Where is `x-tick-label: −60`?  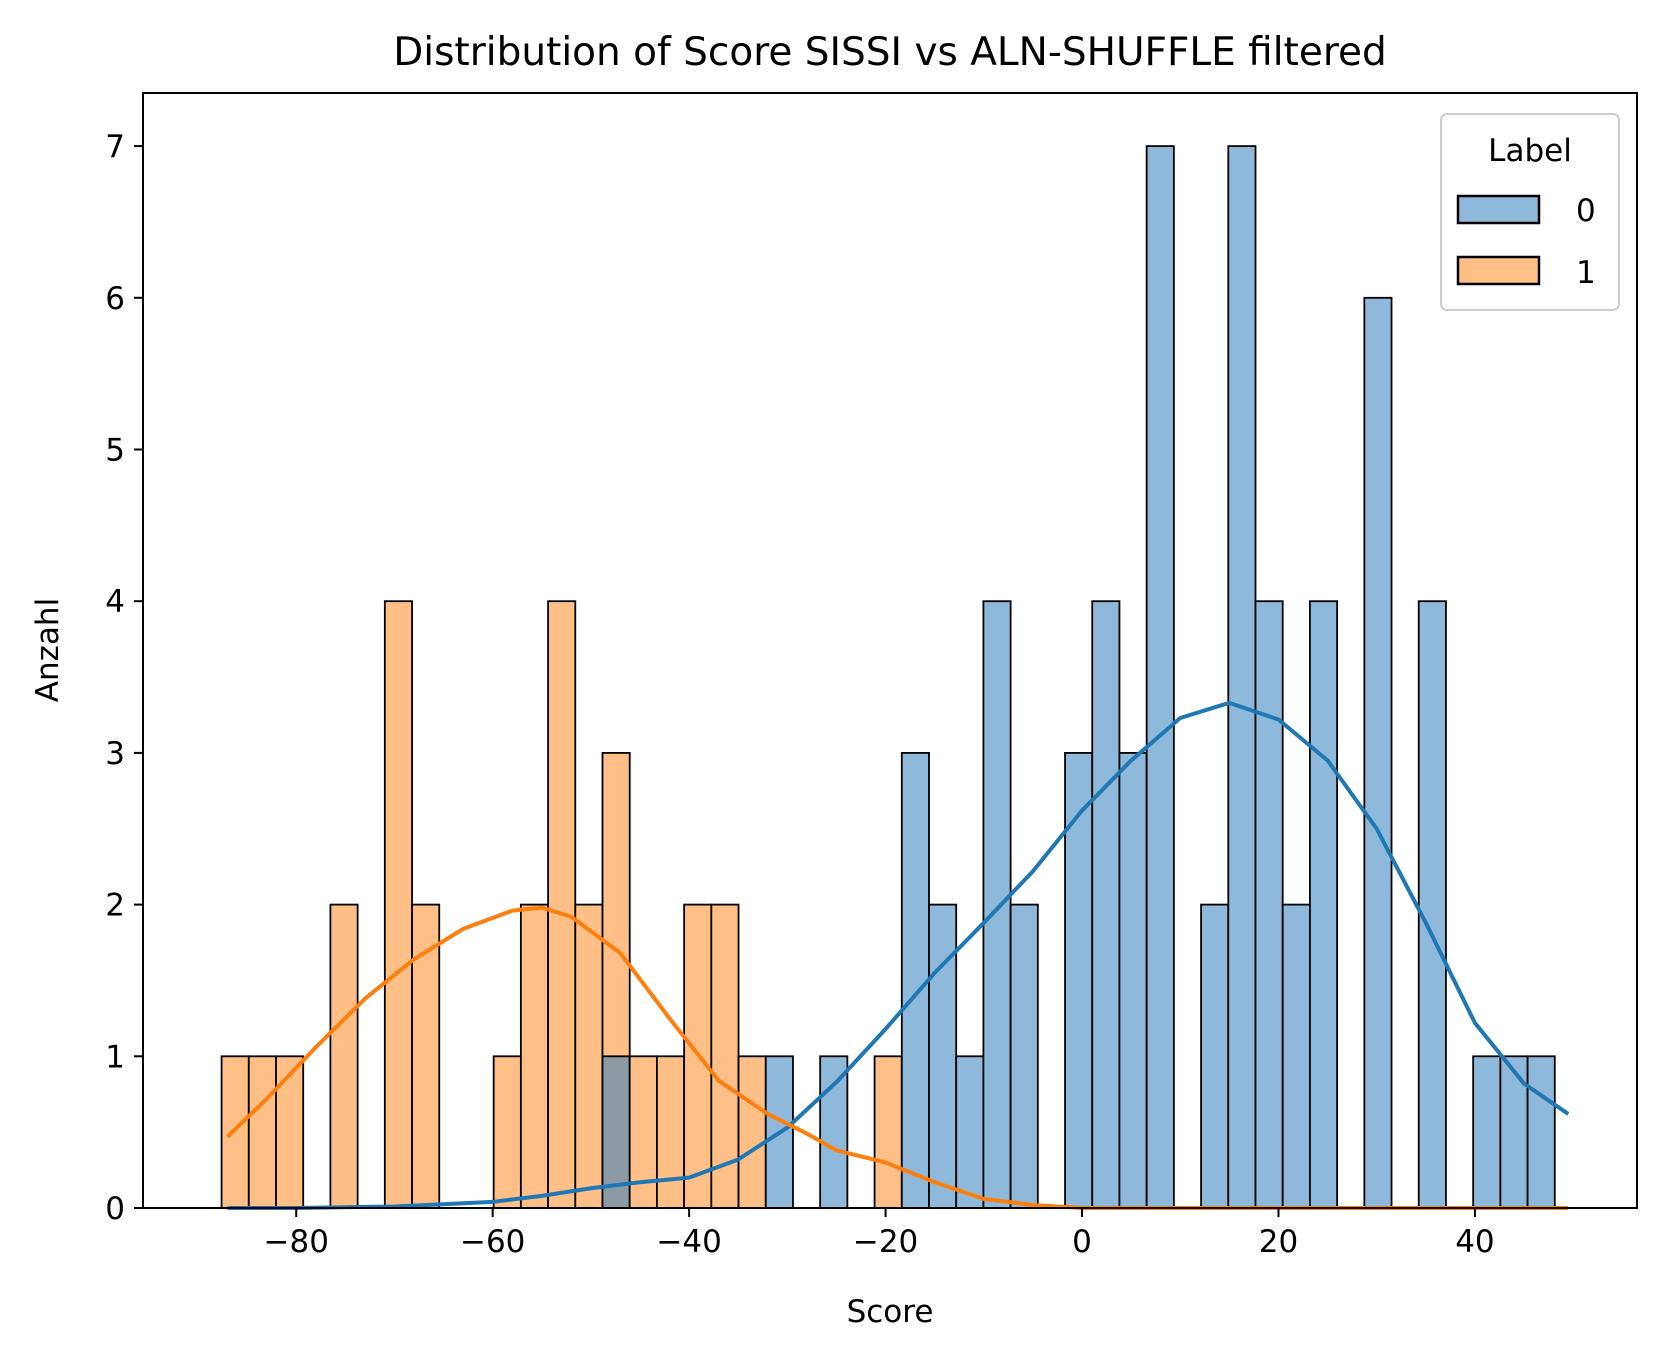
x-tick-label: −60 is located at coordinates (492, 1242).